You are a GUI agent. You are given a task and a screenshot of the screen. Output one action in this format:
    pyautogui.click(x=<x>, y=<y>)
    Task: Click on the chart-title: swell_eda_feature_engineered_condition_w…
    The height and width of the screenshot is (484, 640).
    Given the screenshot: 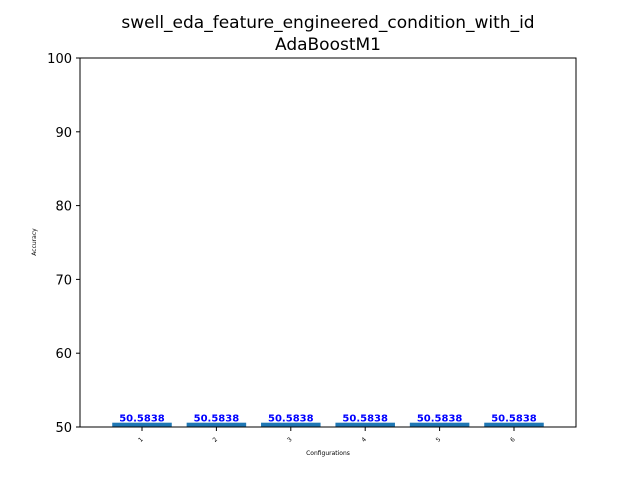 What is the action you would take?
    pyautogui.click(x=327, y=23)
    